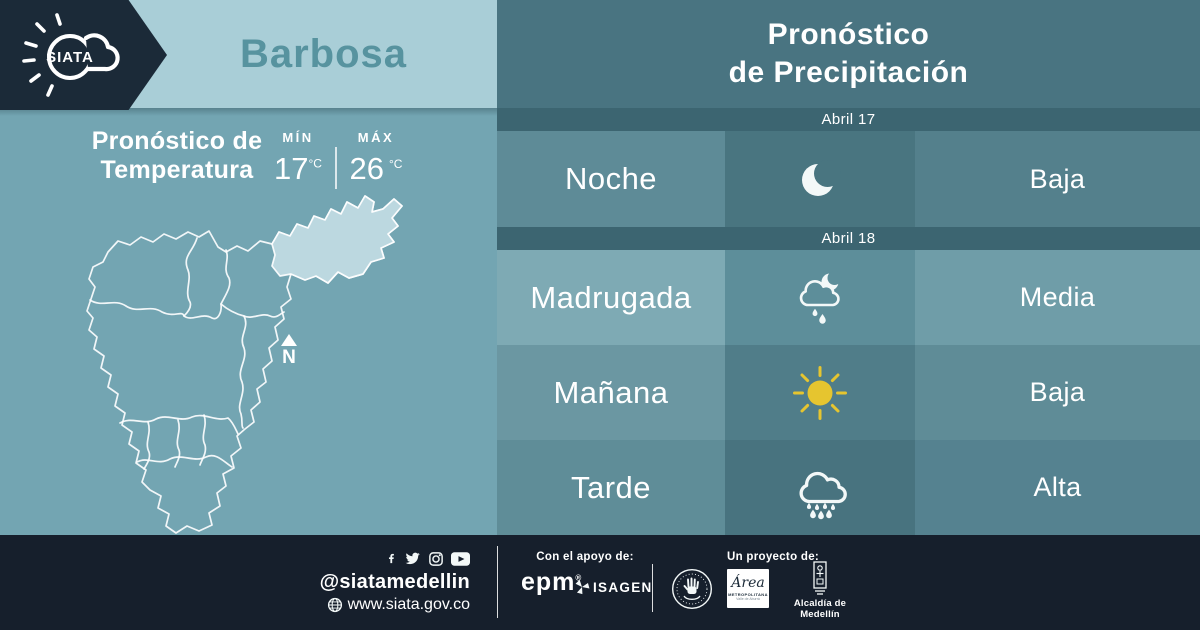 This screenshot has width=1200, height=630. I want to click on area-logo-script: Área, so click(748, 583).